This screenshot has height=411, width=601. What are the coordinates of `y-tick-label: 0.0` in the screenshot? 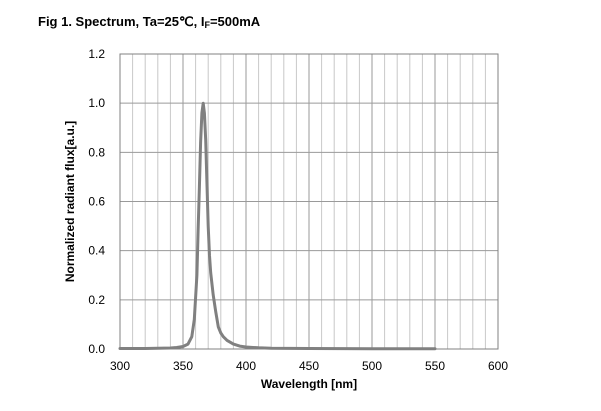 It's located at (96, 349).